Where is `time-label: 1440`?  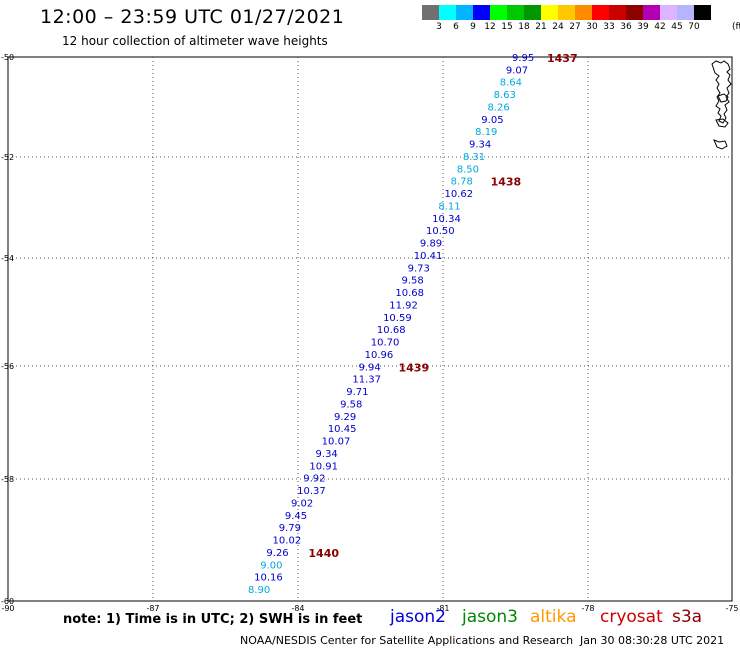
time-label: 1440 is located at coordinates (323, 553).